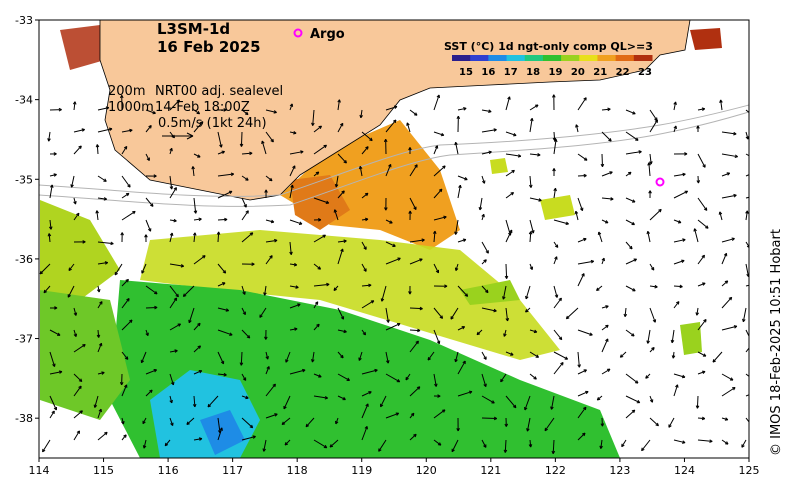  I want to click on y-tick-label: -38, so click(24, 418).